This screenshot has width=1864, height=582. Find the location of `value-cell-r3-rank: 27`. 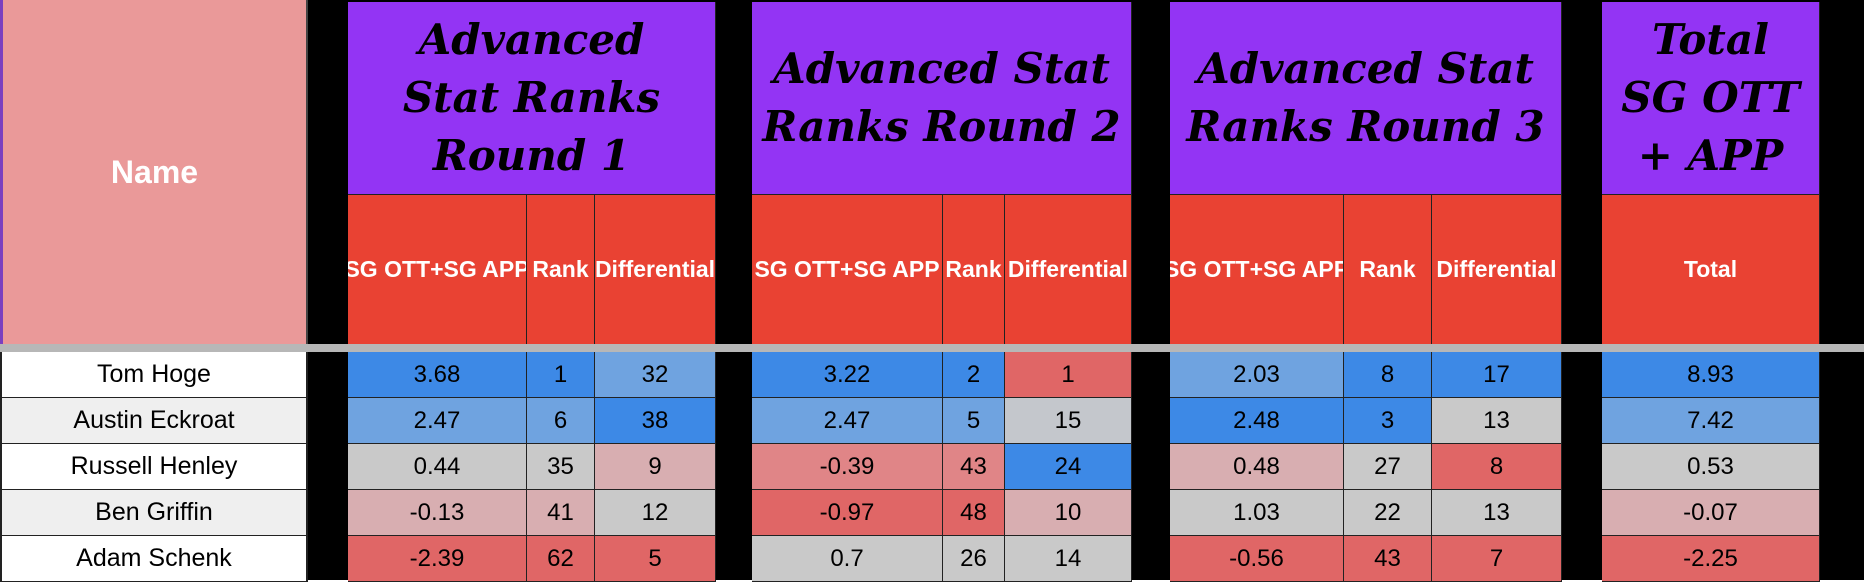

value-cell-r3-rank: 27 is located at coordinates (1388, 467).